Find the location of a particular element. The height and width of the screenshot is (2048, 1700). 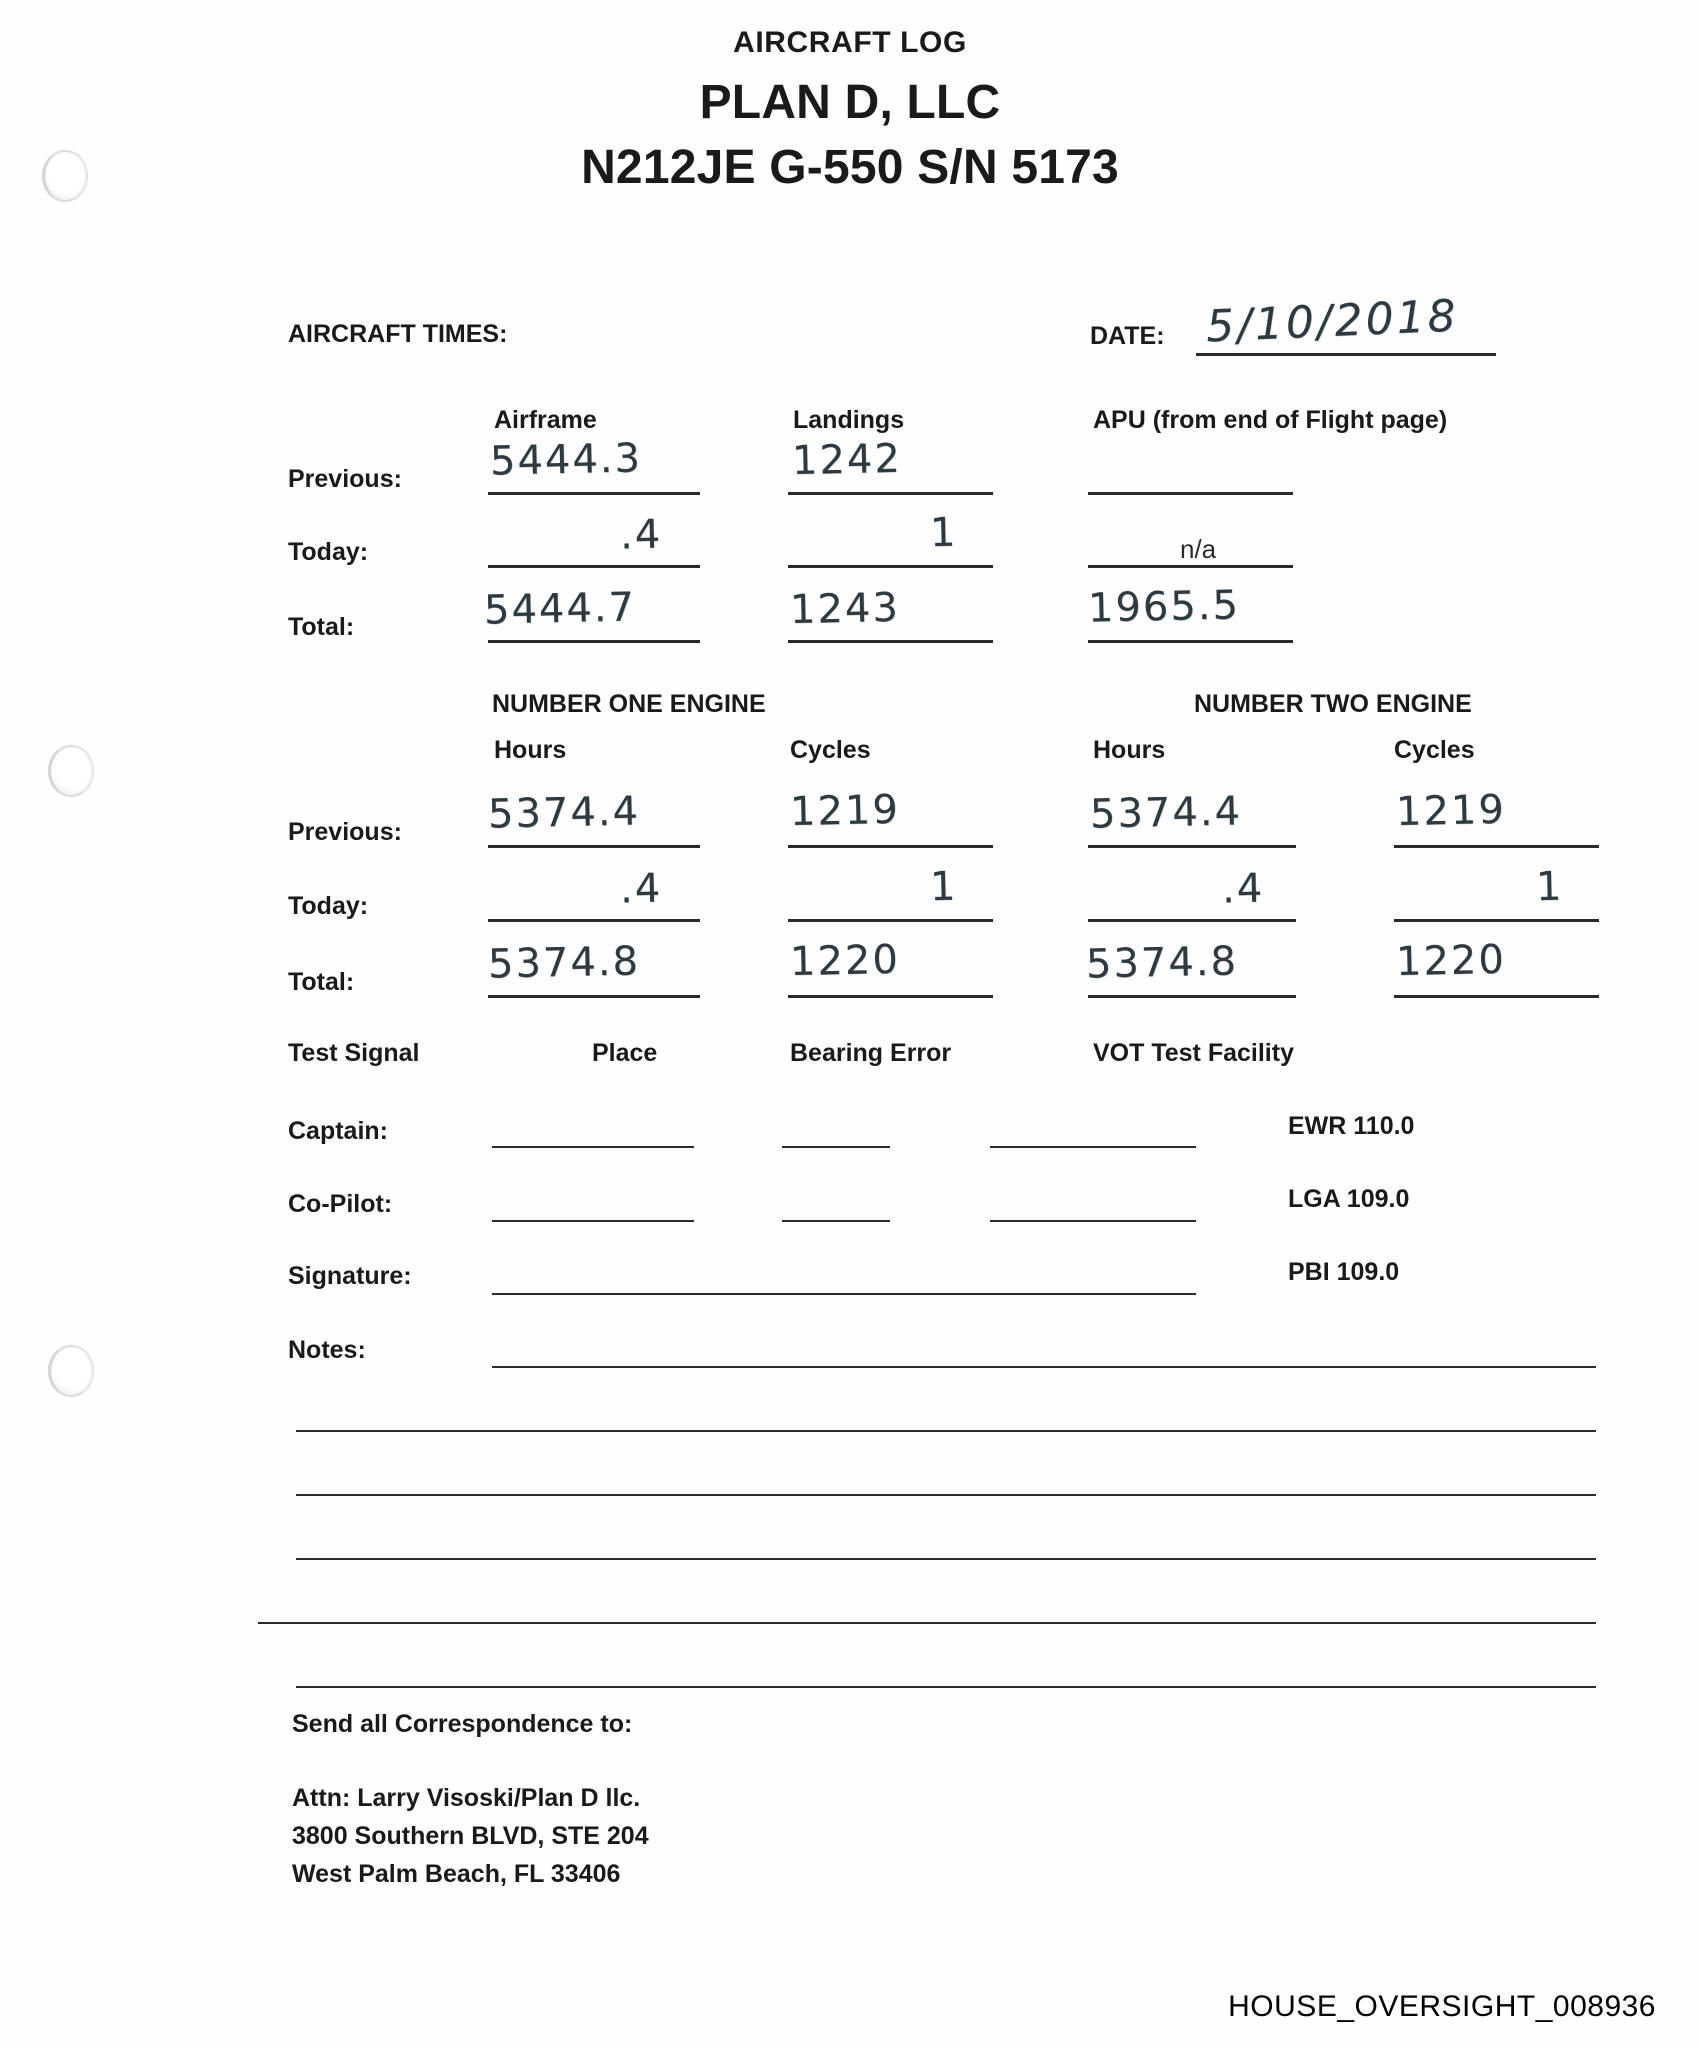

engine-two-hours-previous-line is located at coordinates (1192, 846).